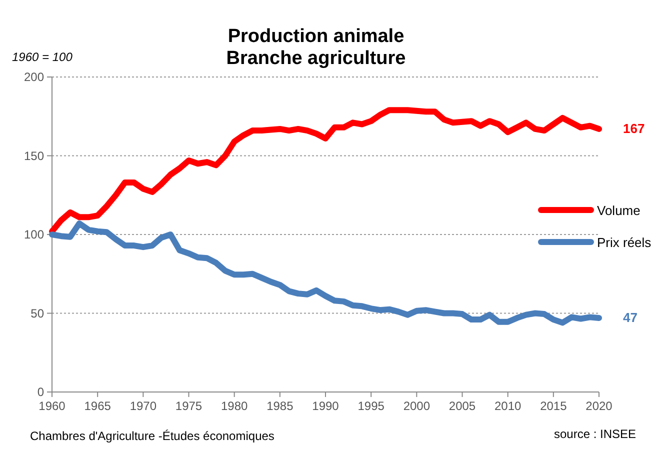 This screenshot has width=665, height=450. Describe the element at coordinates (371, 406) in the screenshot. I see `x-tick-label: 1995` at that location.